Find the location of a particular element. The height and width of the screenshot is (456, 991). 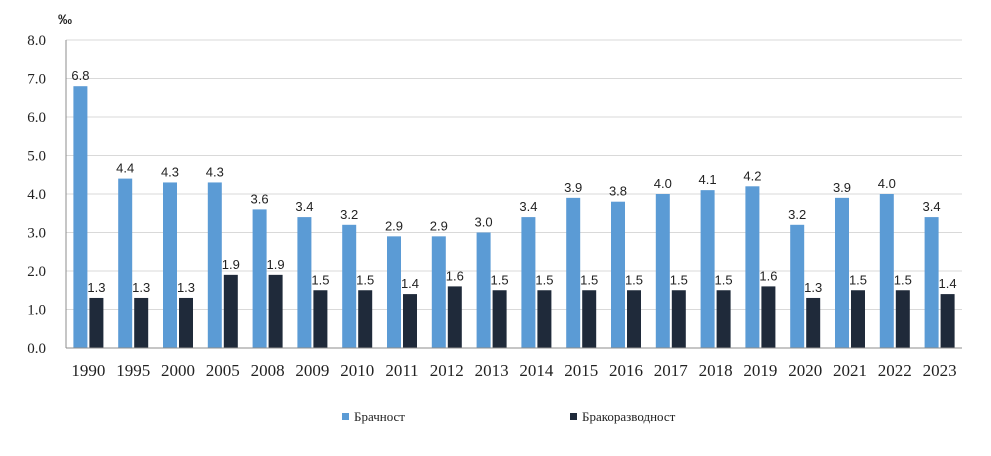

x-tick-label: 2023 is located at coordinates (940, 370).